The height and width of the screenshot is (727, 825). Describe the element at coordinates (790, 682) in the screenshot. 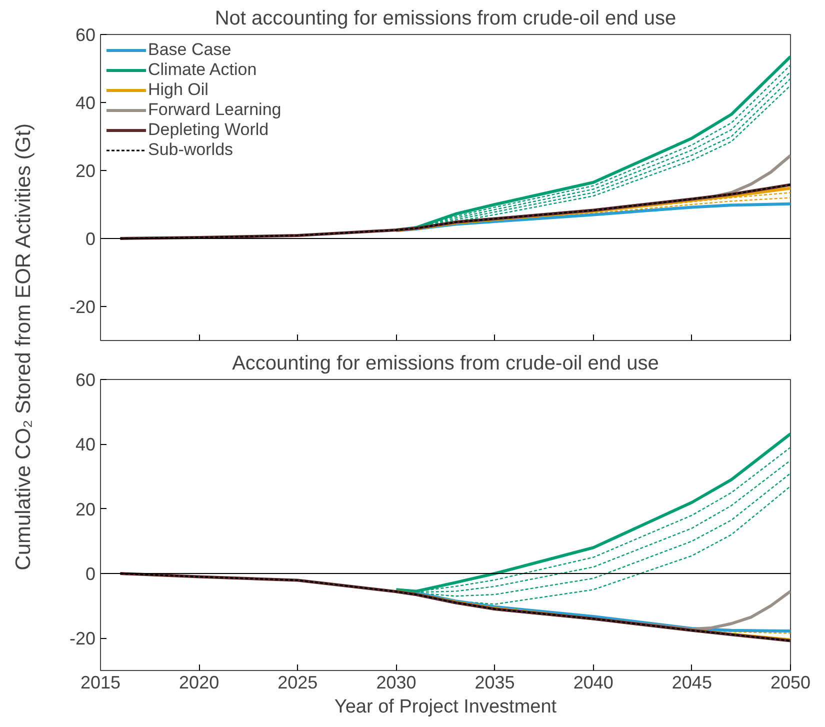

I see `x-tick-label: 2050` at that location.